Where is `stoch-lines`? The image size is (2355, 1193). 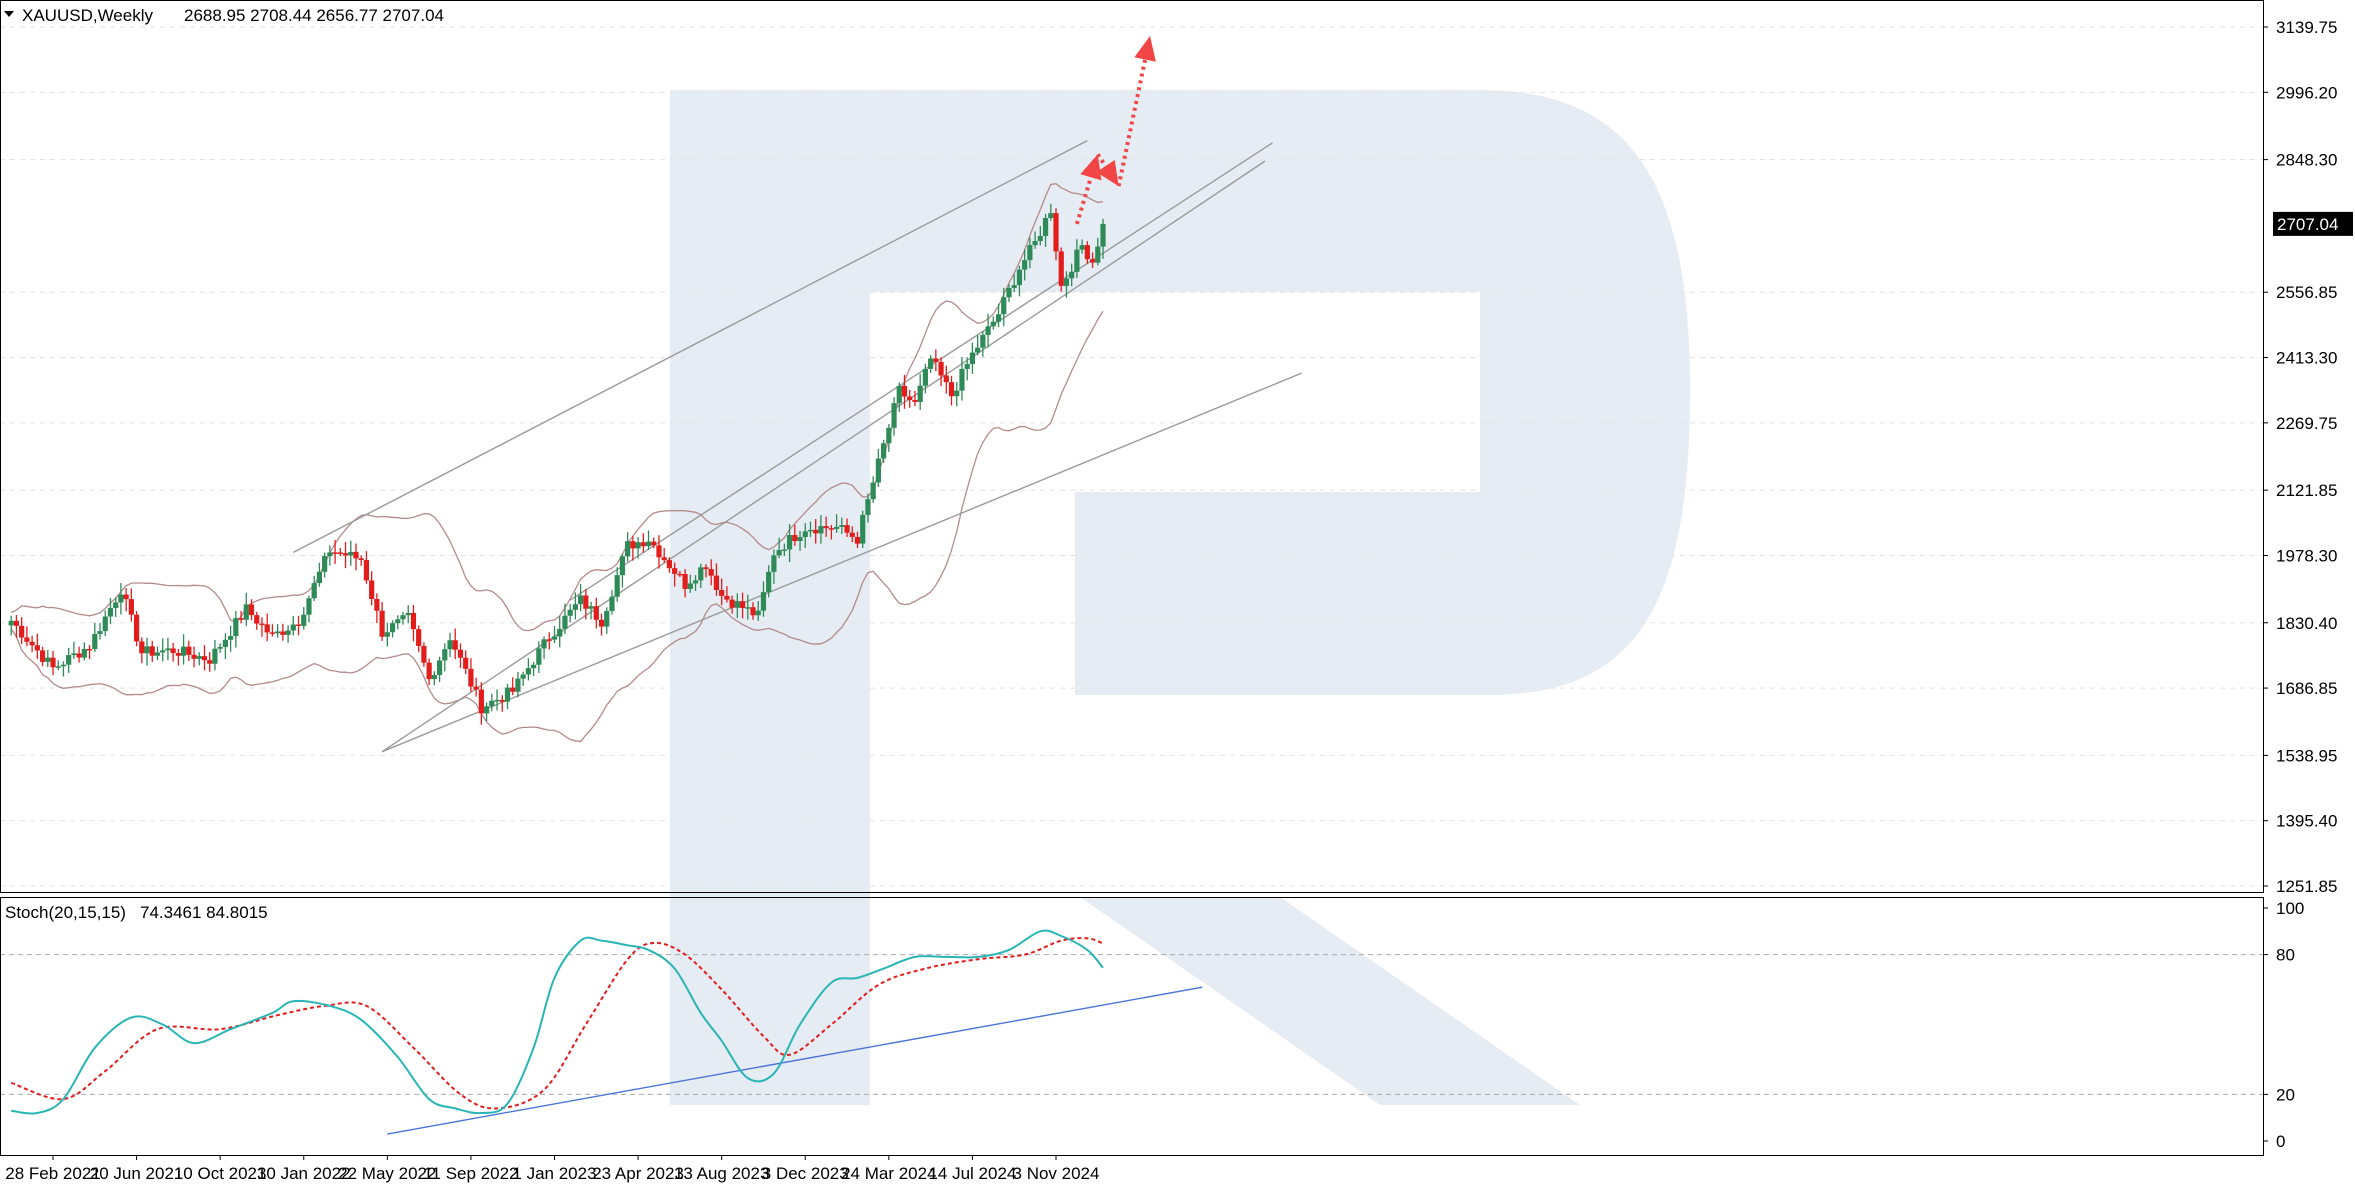
stoch-lines is located at coordinates (557, 1022).